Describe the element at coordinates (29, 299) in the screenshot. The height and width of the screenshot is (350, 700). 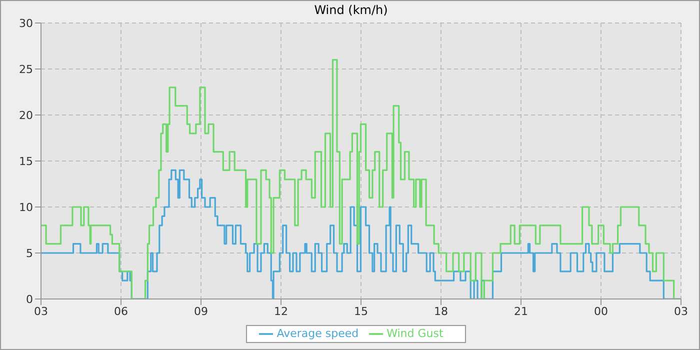
I see `y-tick-label: 0` at that location.